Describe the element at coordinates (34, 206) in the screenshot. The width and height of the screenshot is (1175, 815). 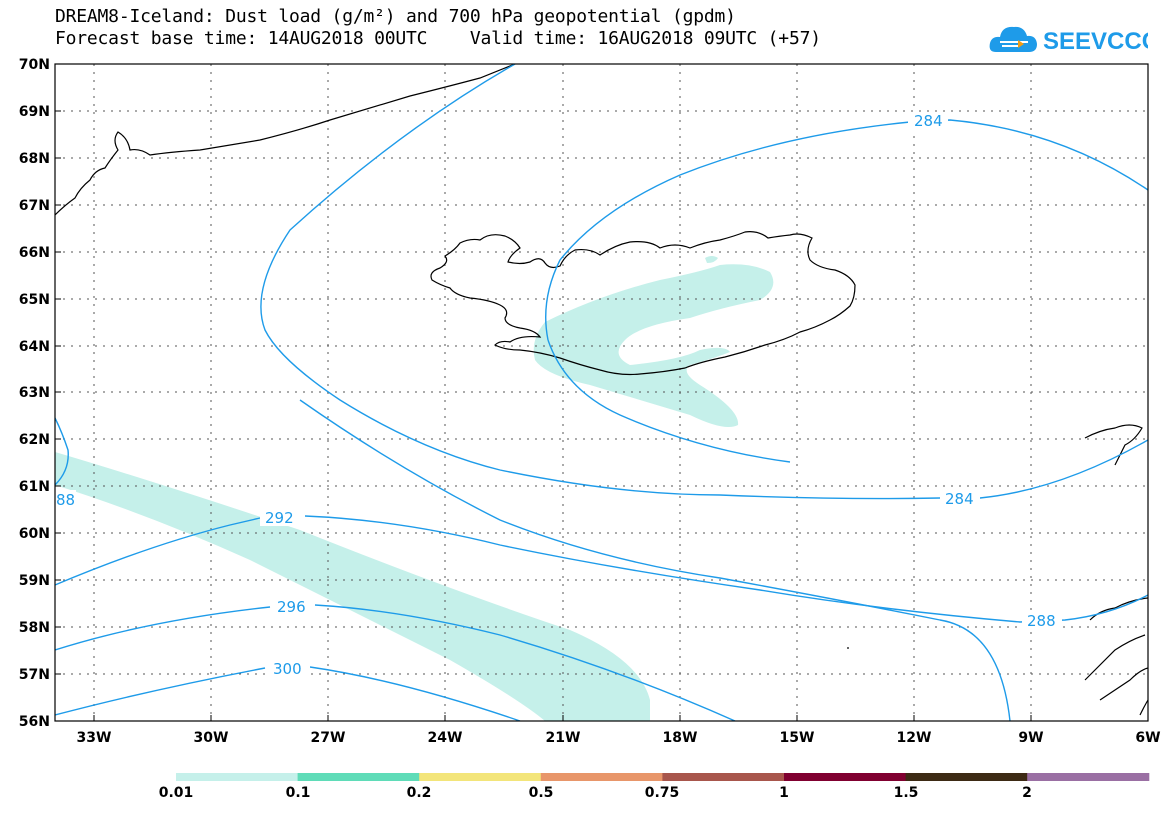
I see `lat-label: 67N` at that location.